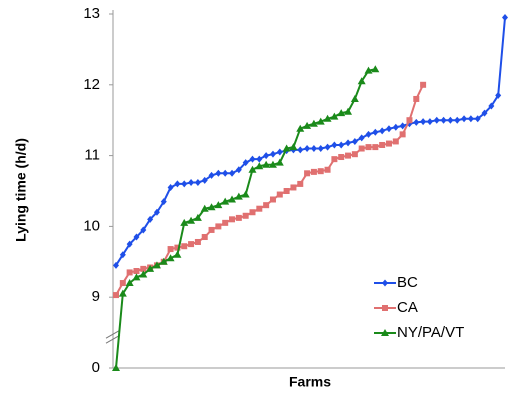 This screenshot has width=508, height=394. Describe the element at coordinates (96, 367) in the screenshot. I see `y-tick-label: 0` at that location.